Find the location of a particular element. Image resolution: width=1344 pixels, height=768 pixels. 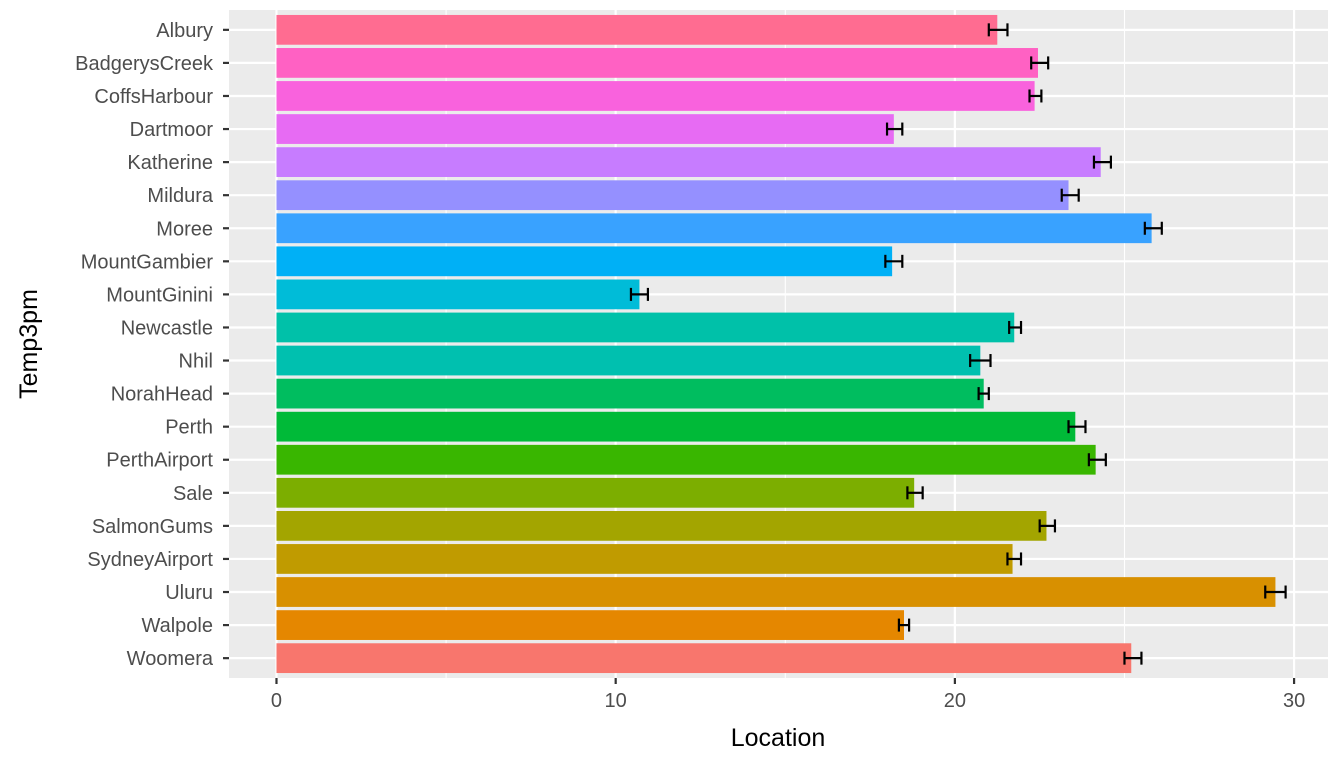

bar-Walpole is located at coordinates (590, 625).